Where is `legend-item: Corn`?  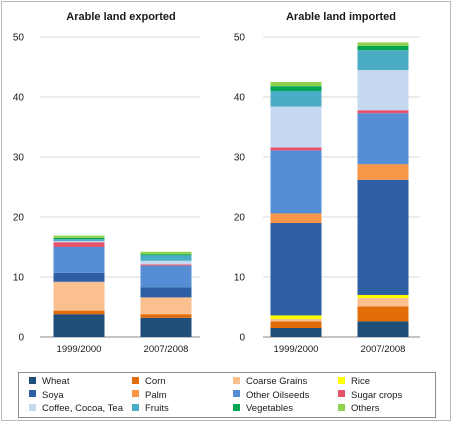
legend-item: Corn is located at coordinates (149, 381).